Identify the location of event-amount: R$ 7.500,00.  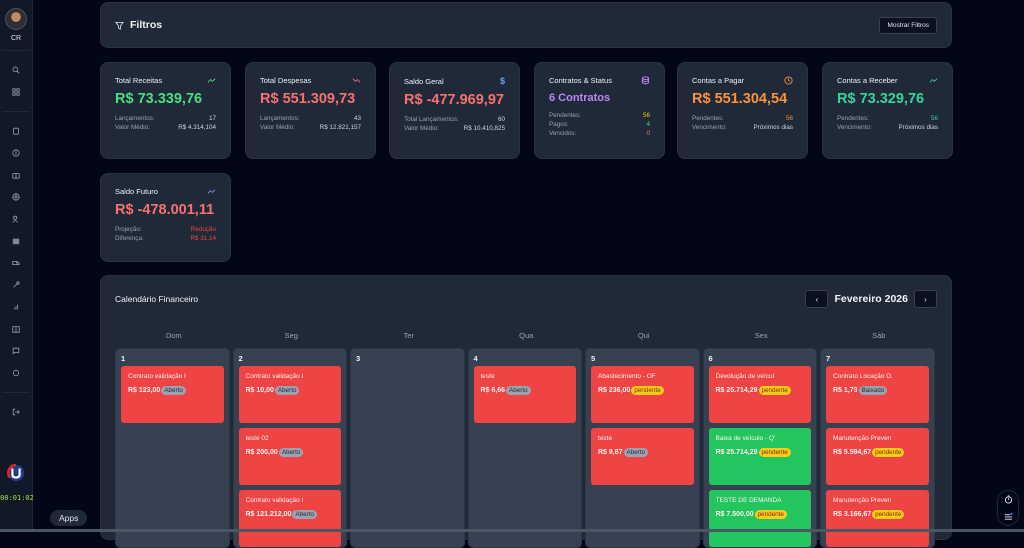
(734, 514).